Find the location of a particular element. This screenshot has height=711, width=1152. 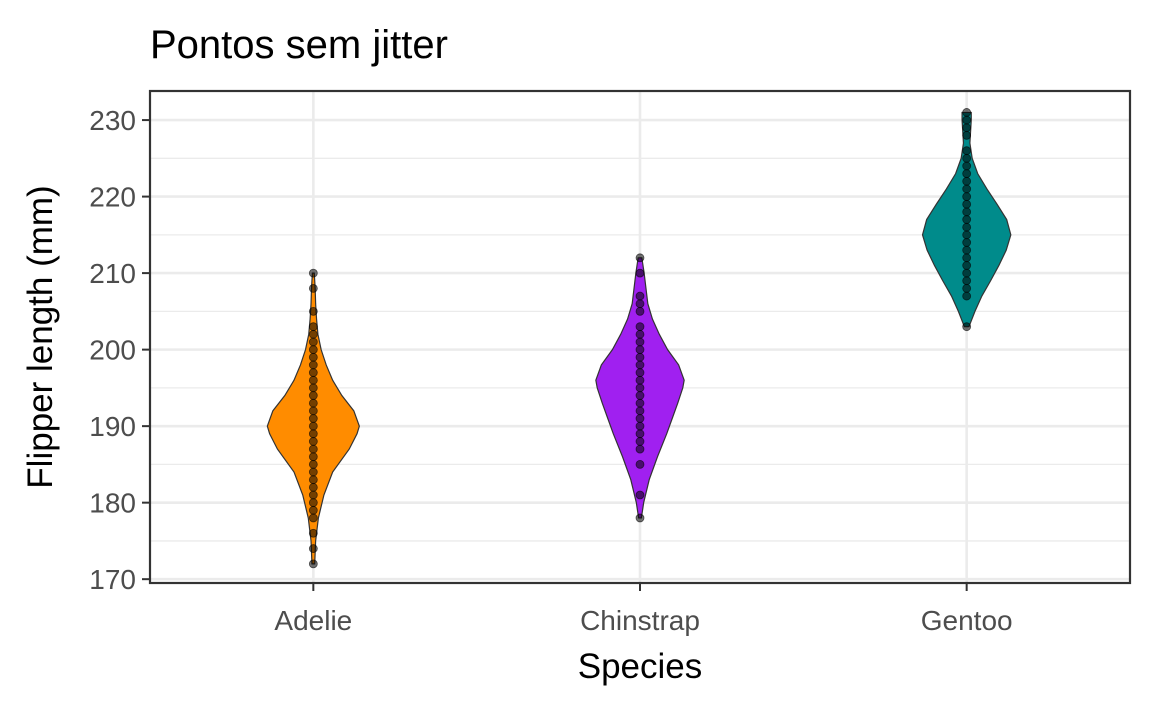

chart-title: Pontos sem jitter is located at coordinates (299, 45).